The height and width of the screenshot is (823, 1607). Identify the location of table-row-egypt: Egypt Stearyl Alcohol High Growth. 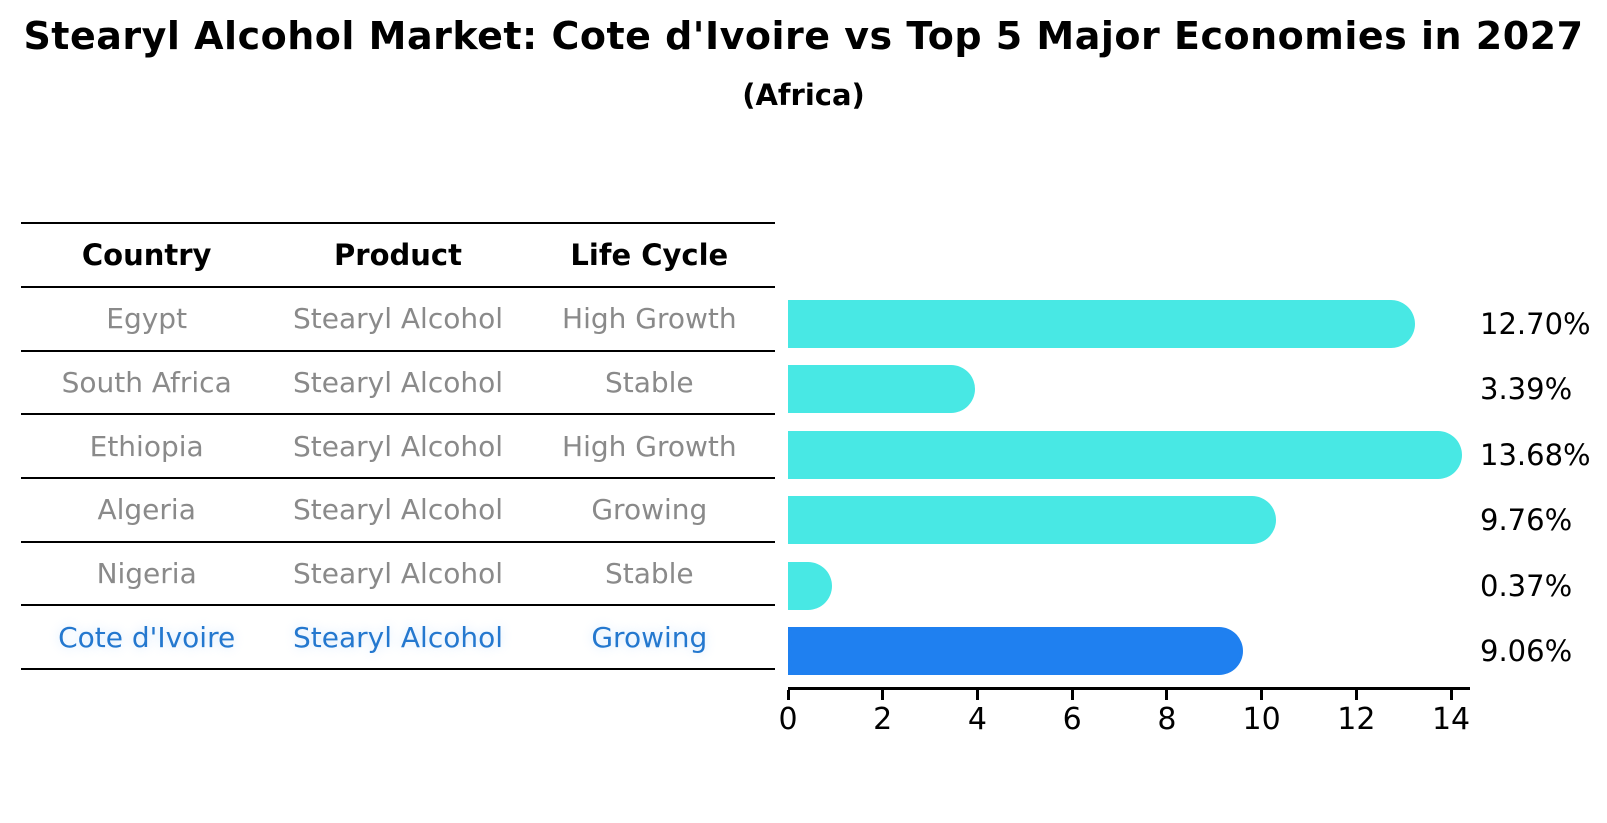
(398, 320).